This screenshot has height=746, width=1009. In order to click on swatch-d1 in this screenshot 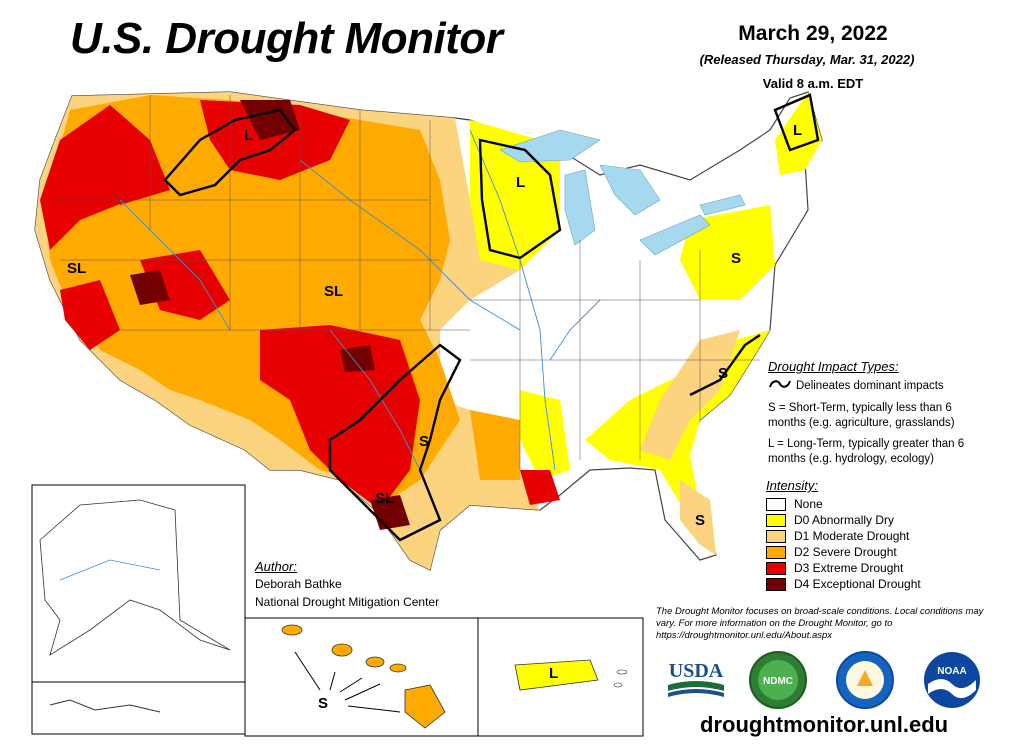, I will do `click(776, 536)`.